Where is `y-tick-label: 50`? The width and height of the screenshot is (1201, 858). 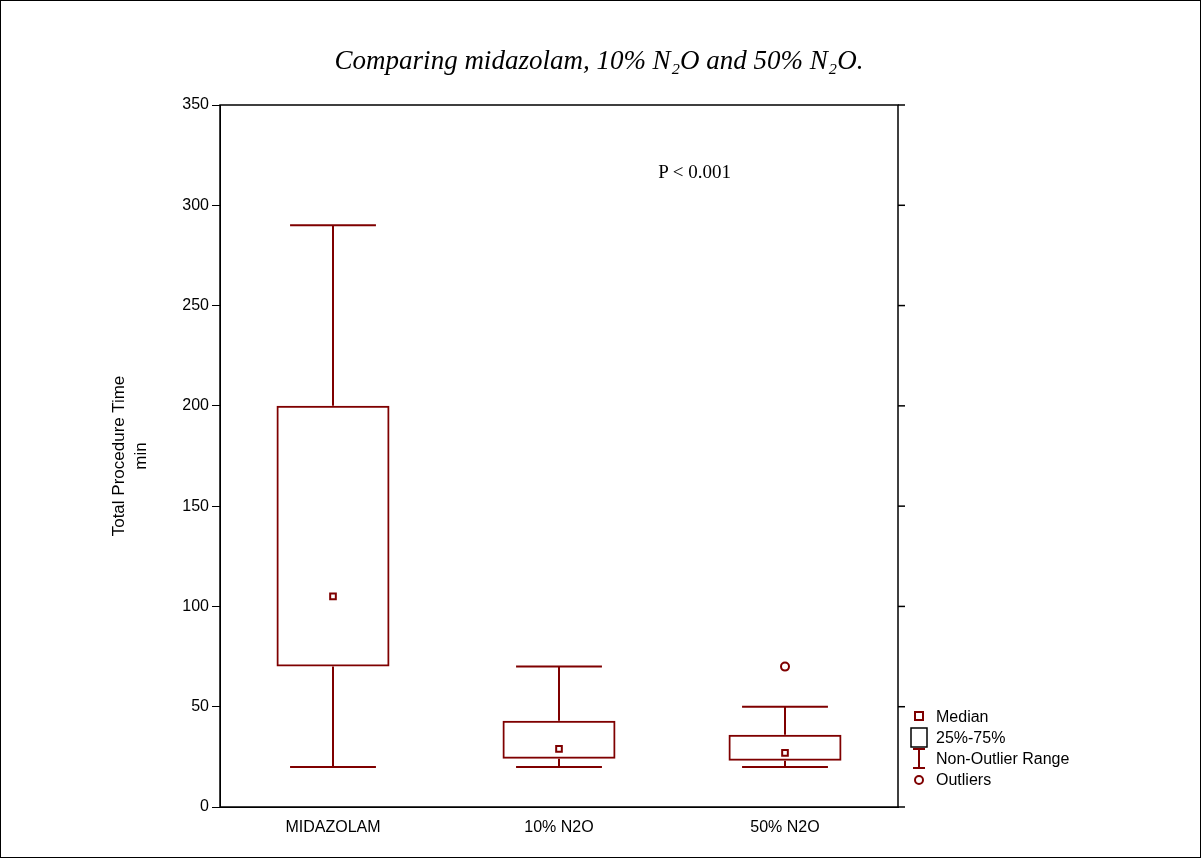 y-tick-label: 50 is located at coordinates (200, 706).